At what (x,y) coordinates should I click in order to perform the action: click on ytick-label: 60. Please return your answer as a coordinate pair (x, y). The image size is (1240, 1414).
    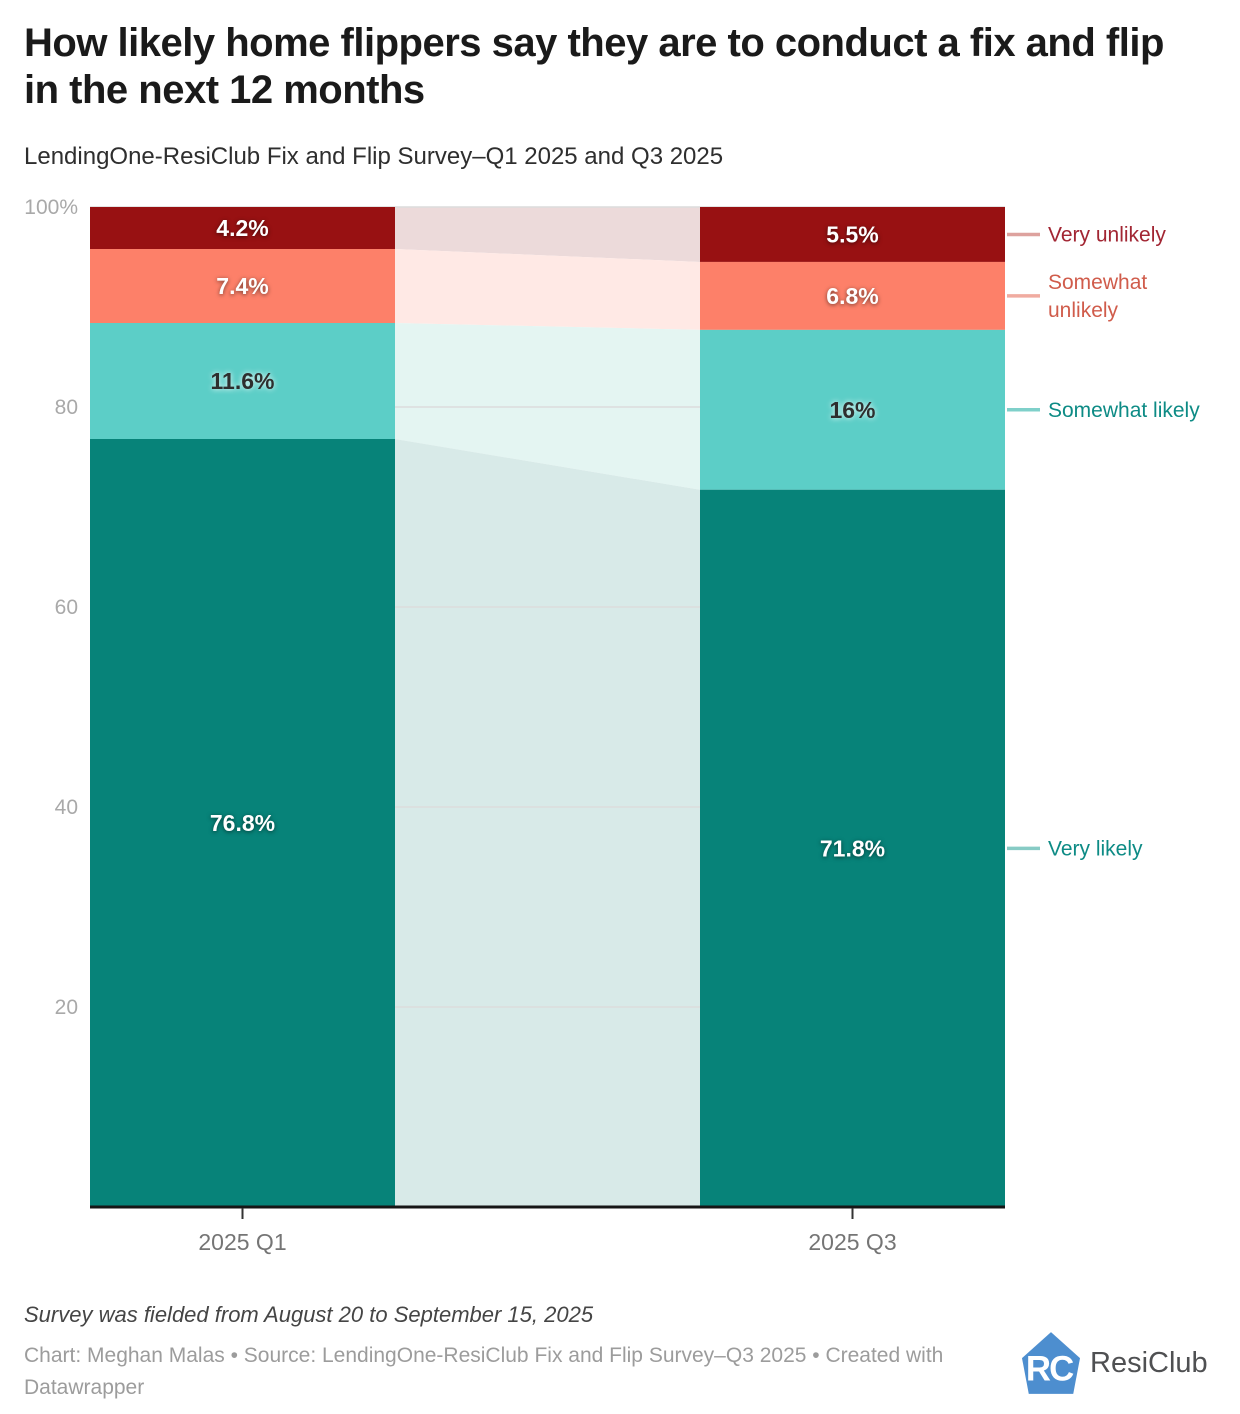
    Looking at the image, I should click on (66, 607).